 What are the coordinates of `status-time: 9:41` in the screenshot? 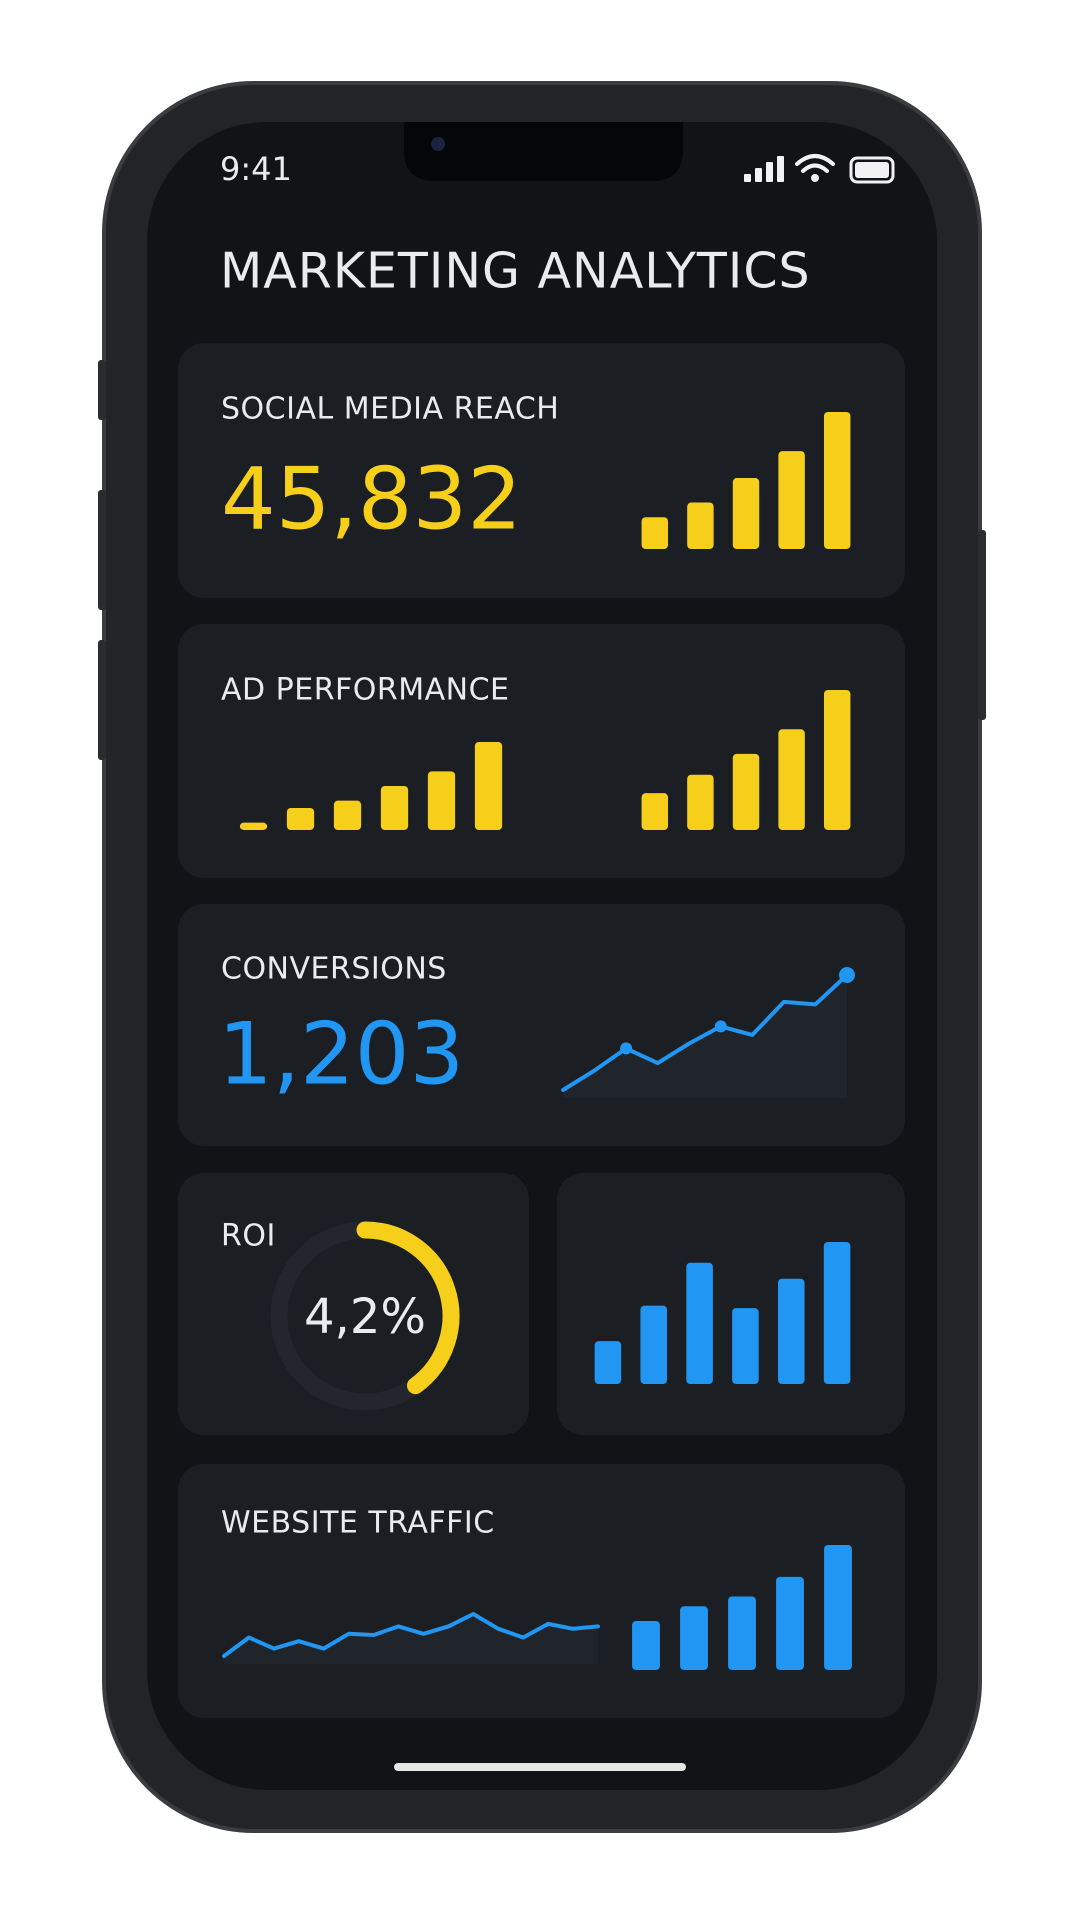 It's located at (256, 169).